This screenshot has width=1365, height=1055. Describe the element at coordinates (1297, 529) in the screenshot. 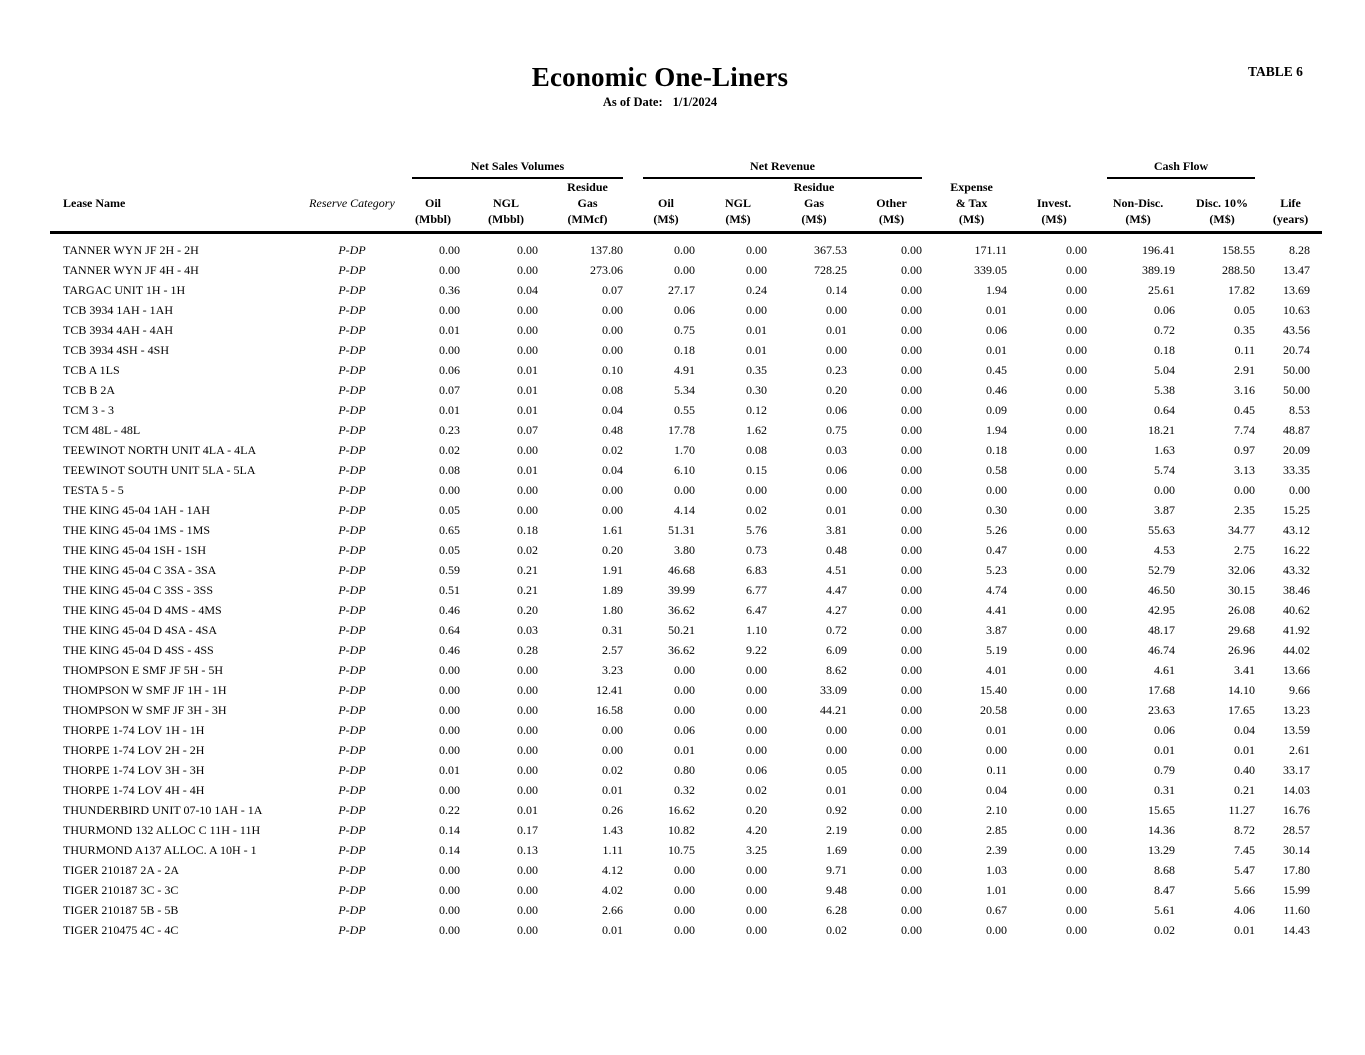

I see `value-cell: 43.12` at that location.